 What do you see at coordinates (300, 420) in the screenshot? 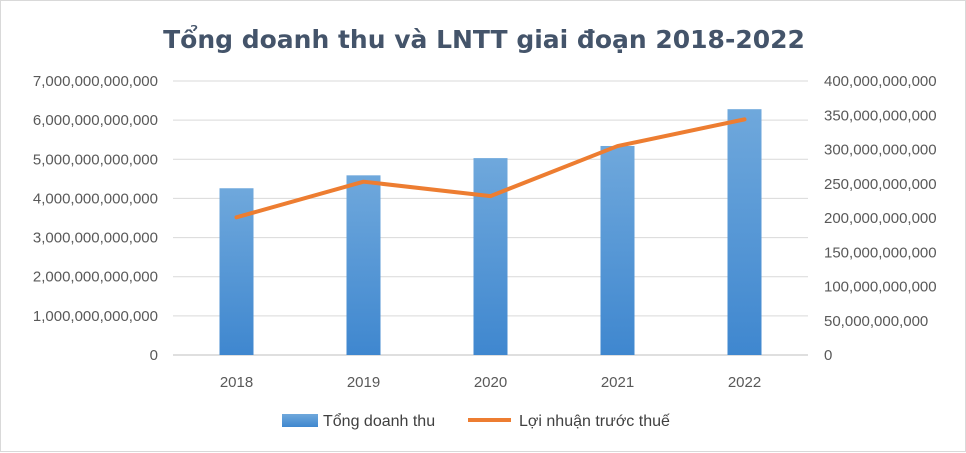
I see `legend-swatch-revenue` at bounding box center [300, 420].